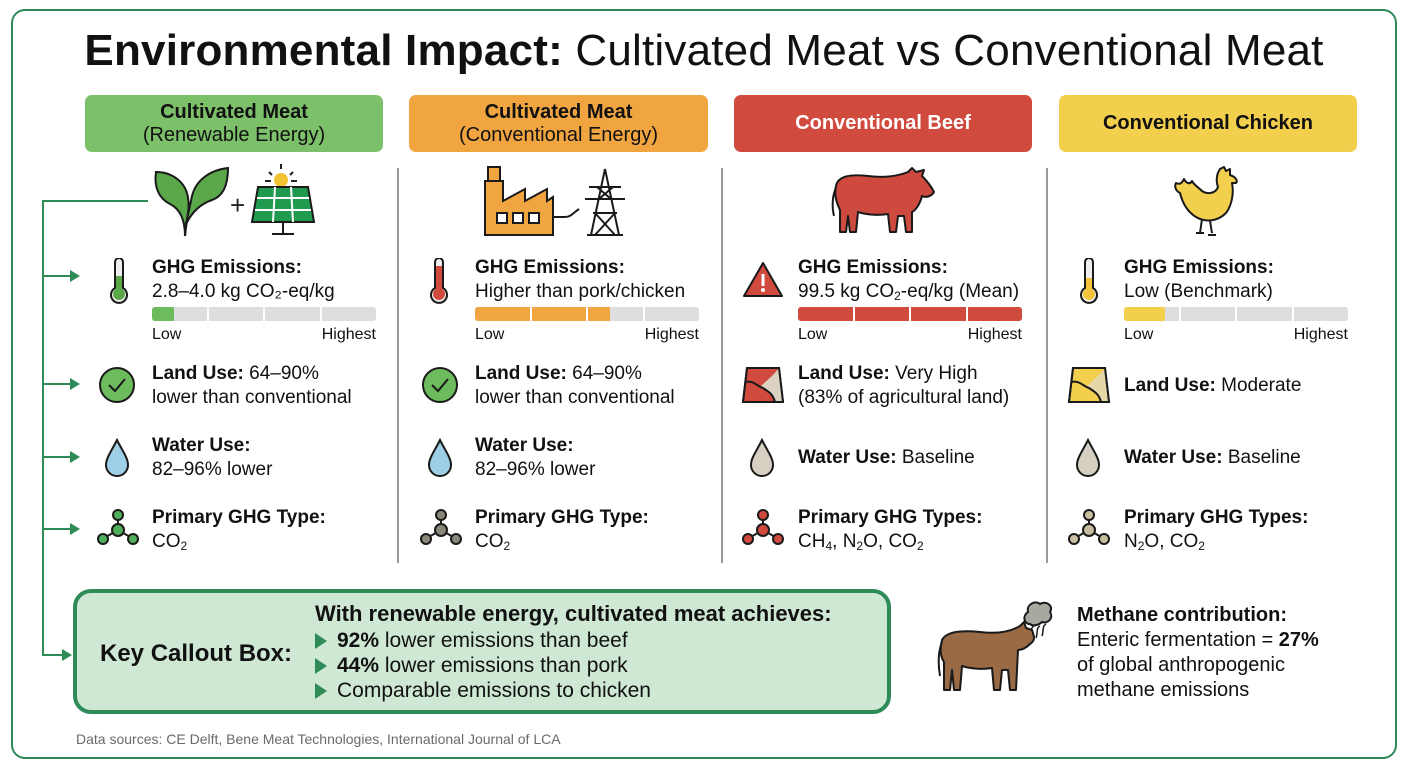 This screenshot has width=1408, height=768. What do you see at coordinates (483, 690) in the screenshot?
I see `callout-item: Comparable emissions to chicken` at bounding box center [483, 690].